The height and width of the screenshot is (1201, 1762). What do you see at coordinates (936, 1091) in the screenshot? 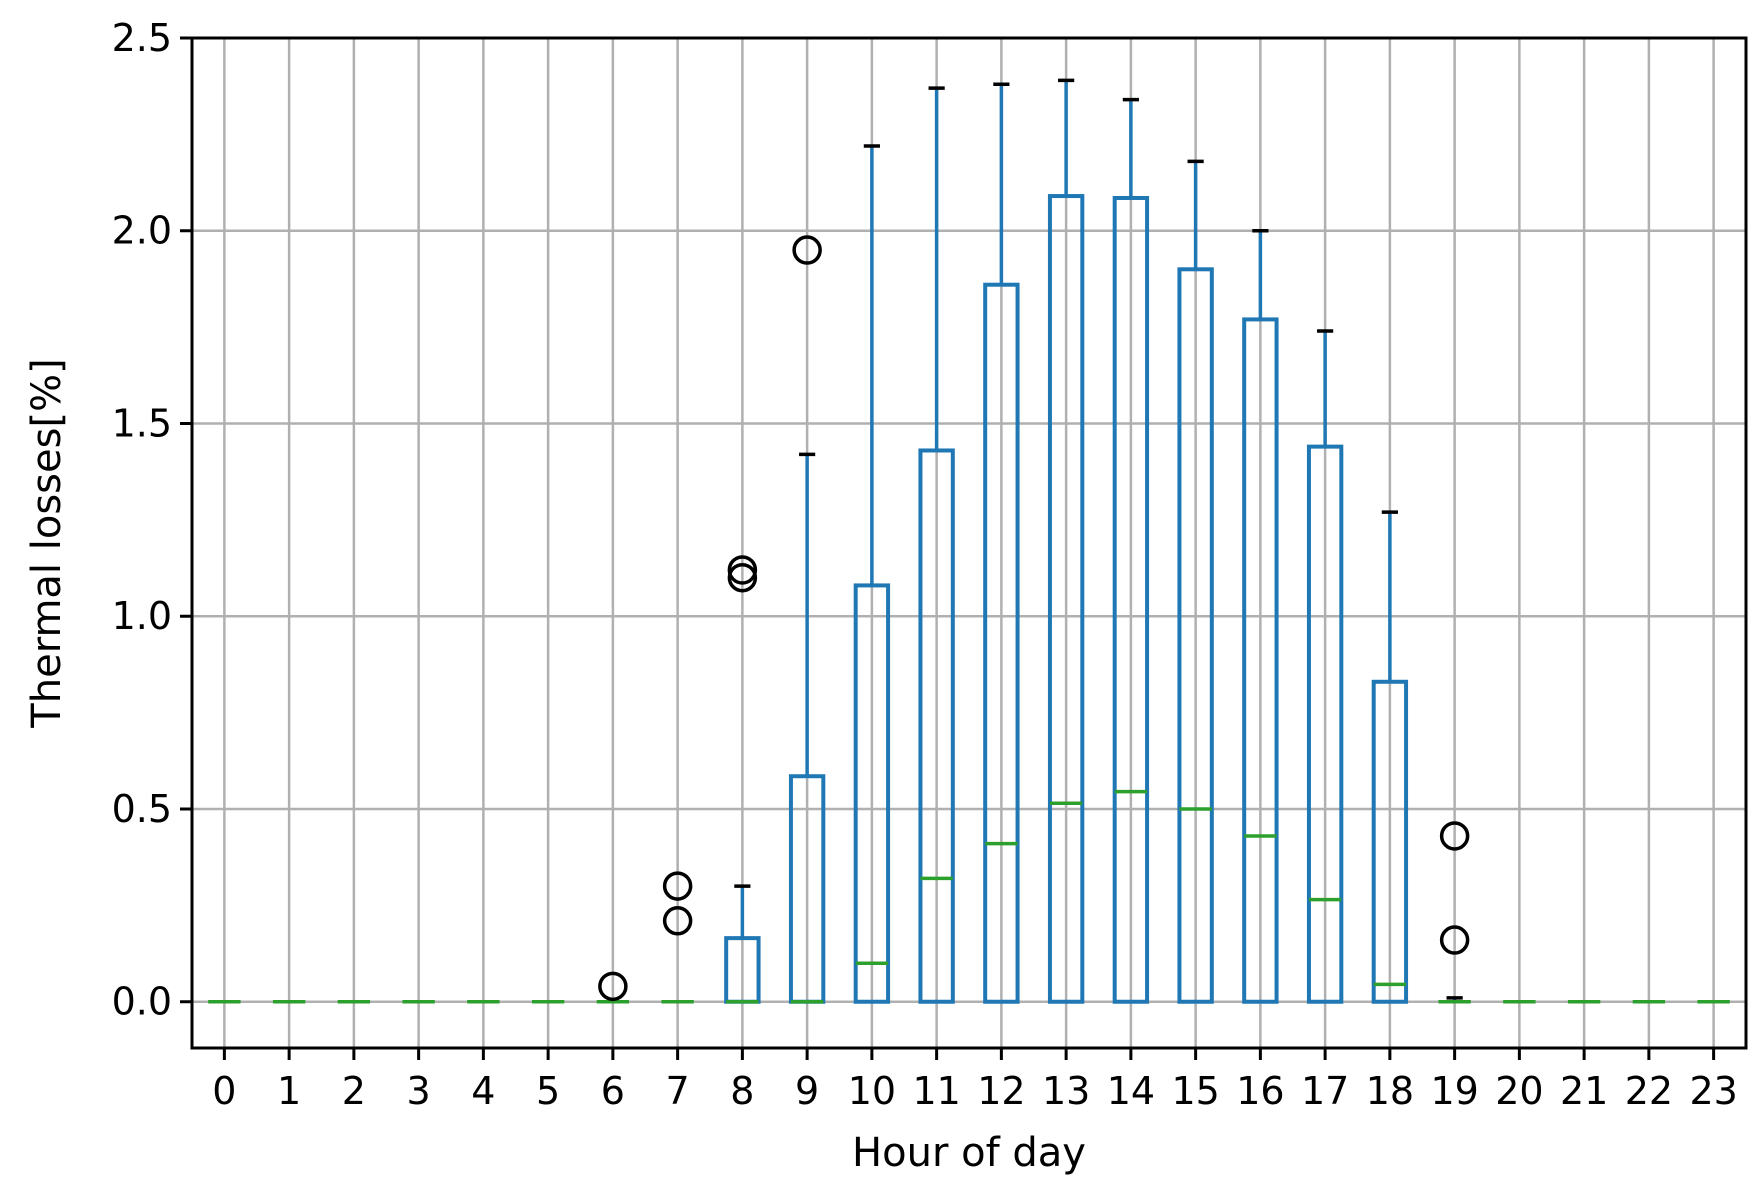
I see `x-tick-label: 11` at bounding box center [936, 1091].